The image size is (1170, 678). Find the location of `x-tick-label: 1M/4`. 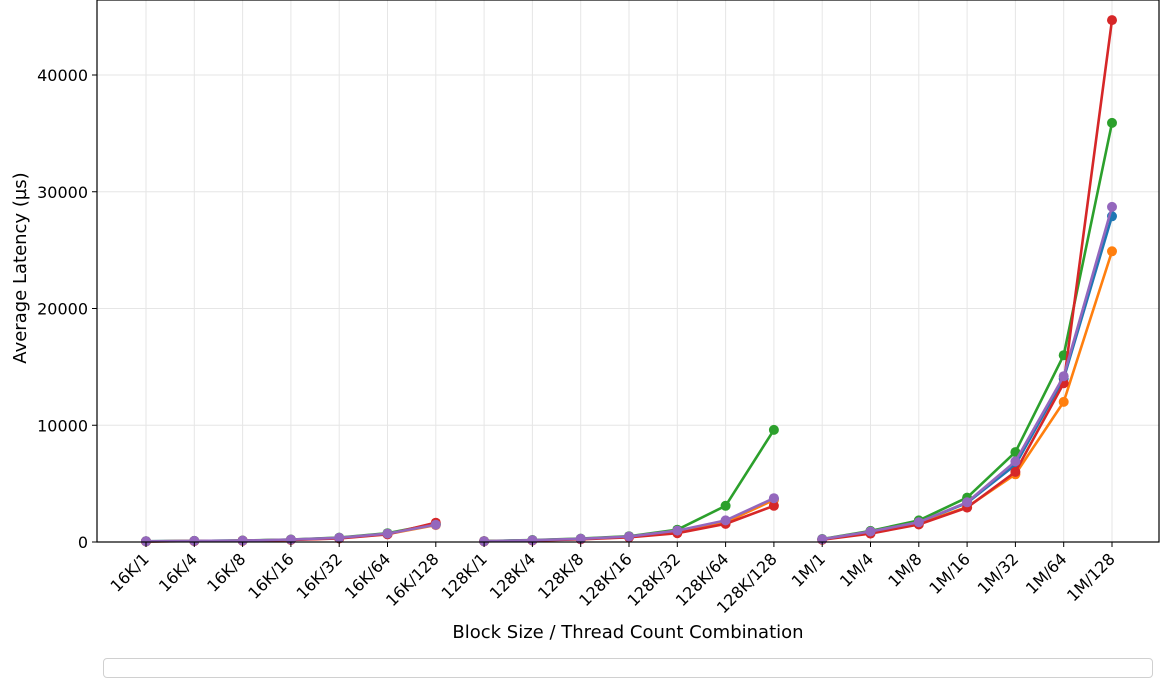

x-tick-label: 1M/4 is located at coordinates (856, 569).